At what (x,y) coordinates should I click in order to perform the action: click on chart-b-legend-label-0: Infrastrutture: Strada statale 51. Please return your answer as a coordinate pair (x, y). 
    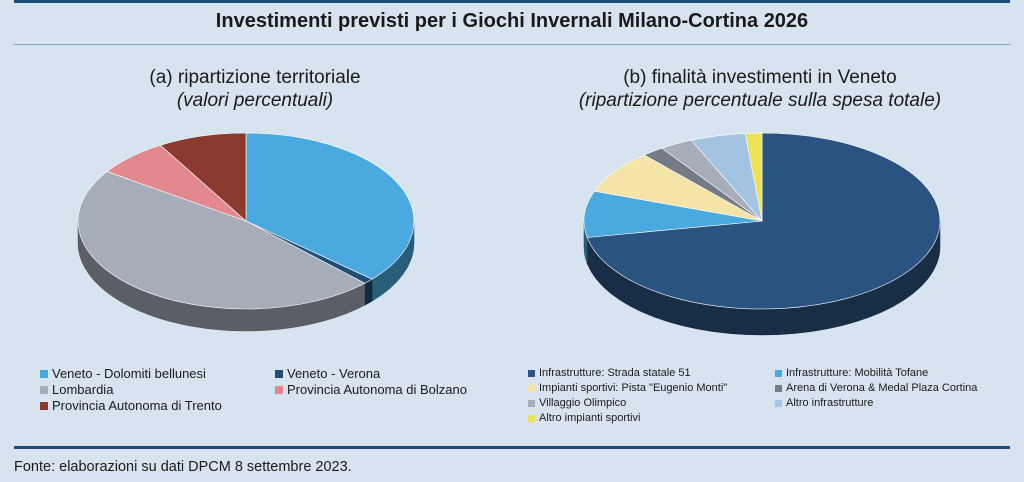
    Looking at the image, I should click on (615, 373).